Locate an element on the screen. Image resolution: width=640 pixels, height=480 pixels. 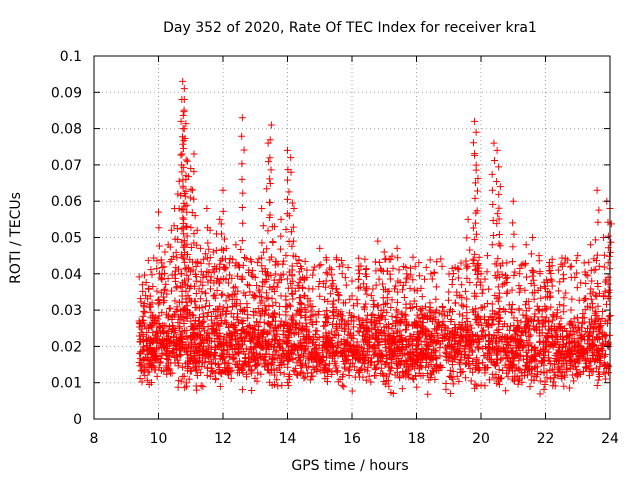
y-tick-label: 0.02 is located at coordinates (66, 347).